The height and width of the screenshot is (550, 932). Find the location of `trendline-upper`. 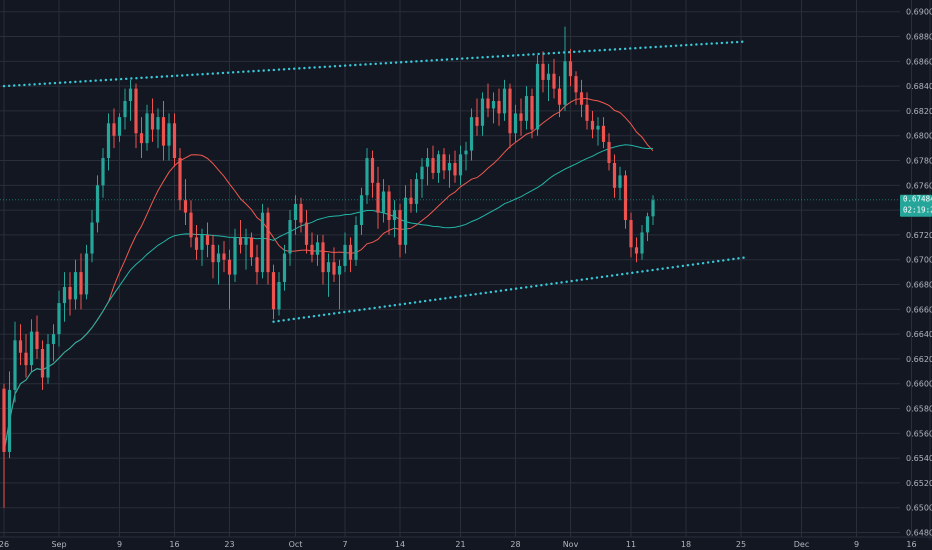

trendline-upper is located at coordinates (375, 64).